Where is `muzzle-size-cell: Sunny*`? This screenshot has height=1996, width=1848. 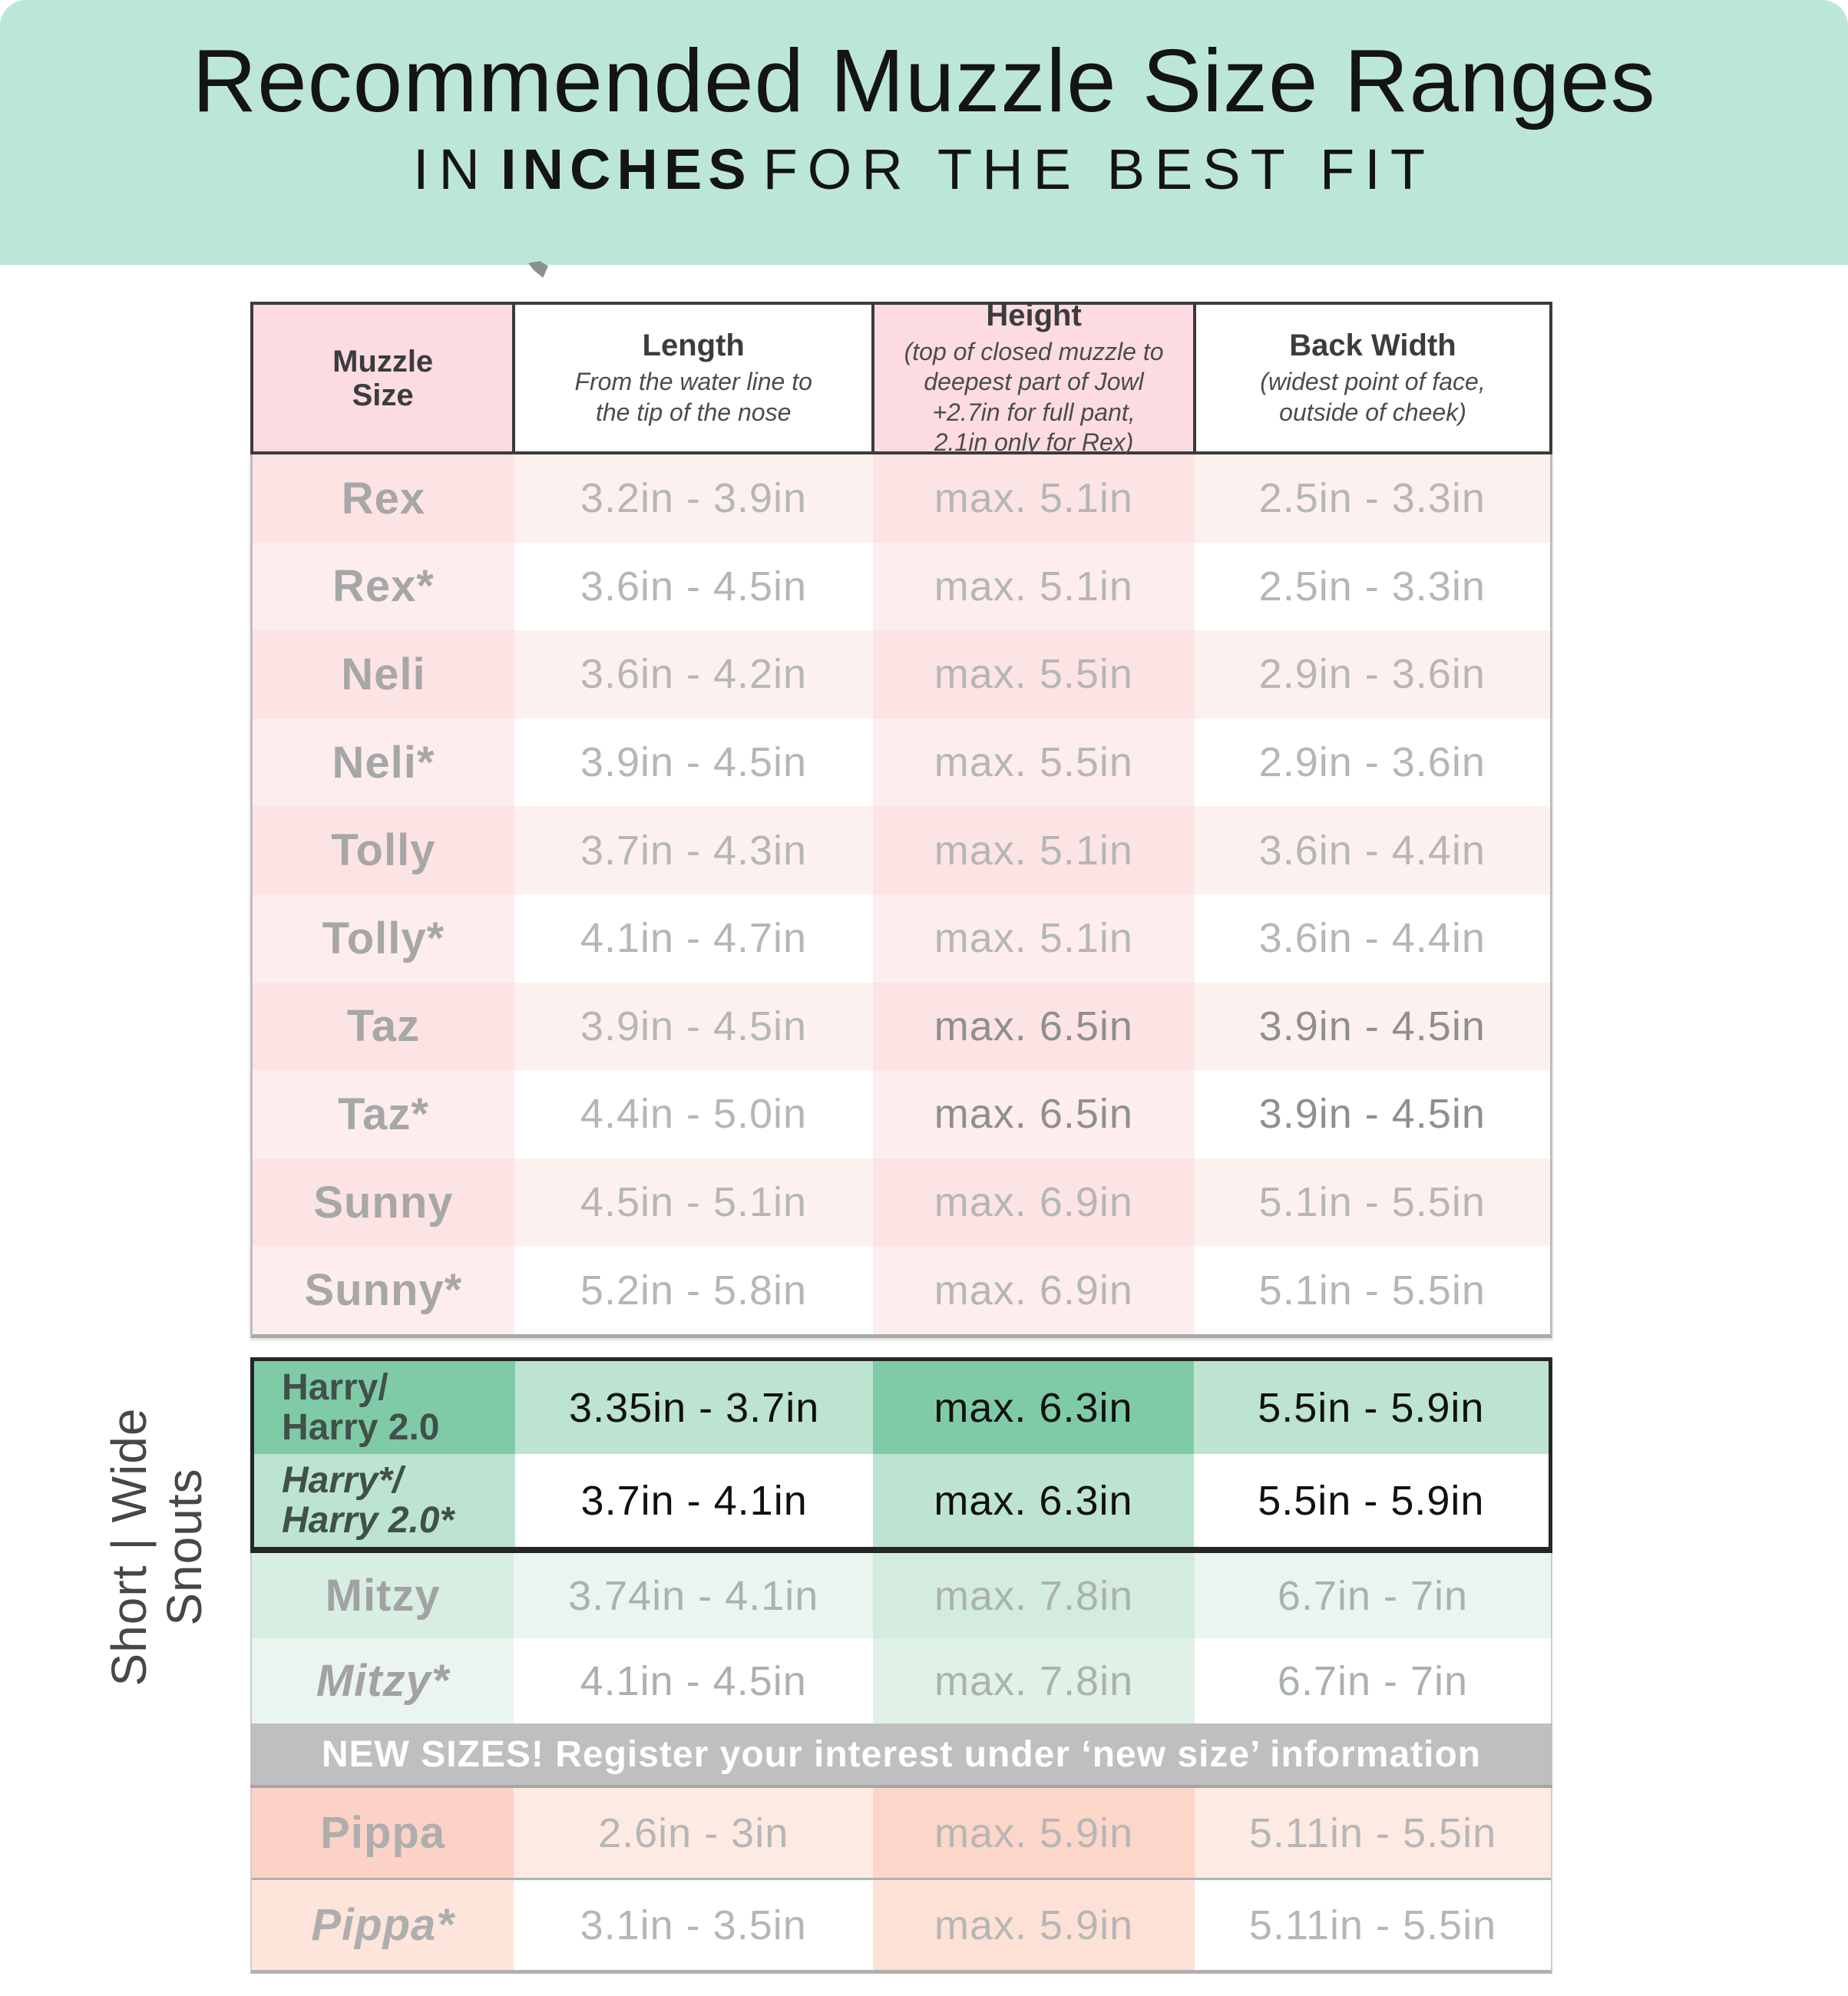
muzzle-size-cell: Sunny* is located at coordinates (383, 1290).